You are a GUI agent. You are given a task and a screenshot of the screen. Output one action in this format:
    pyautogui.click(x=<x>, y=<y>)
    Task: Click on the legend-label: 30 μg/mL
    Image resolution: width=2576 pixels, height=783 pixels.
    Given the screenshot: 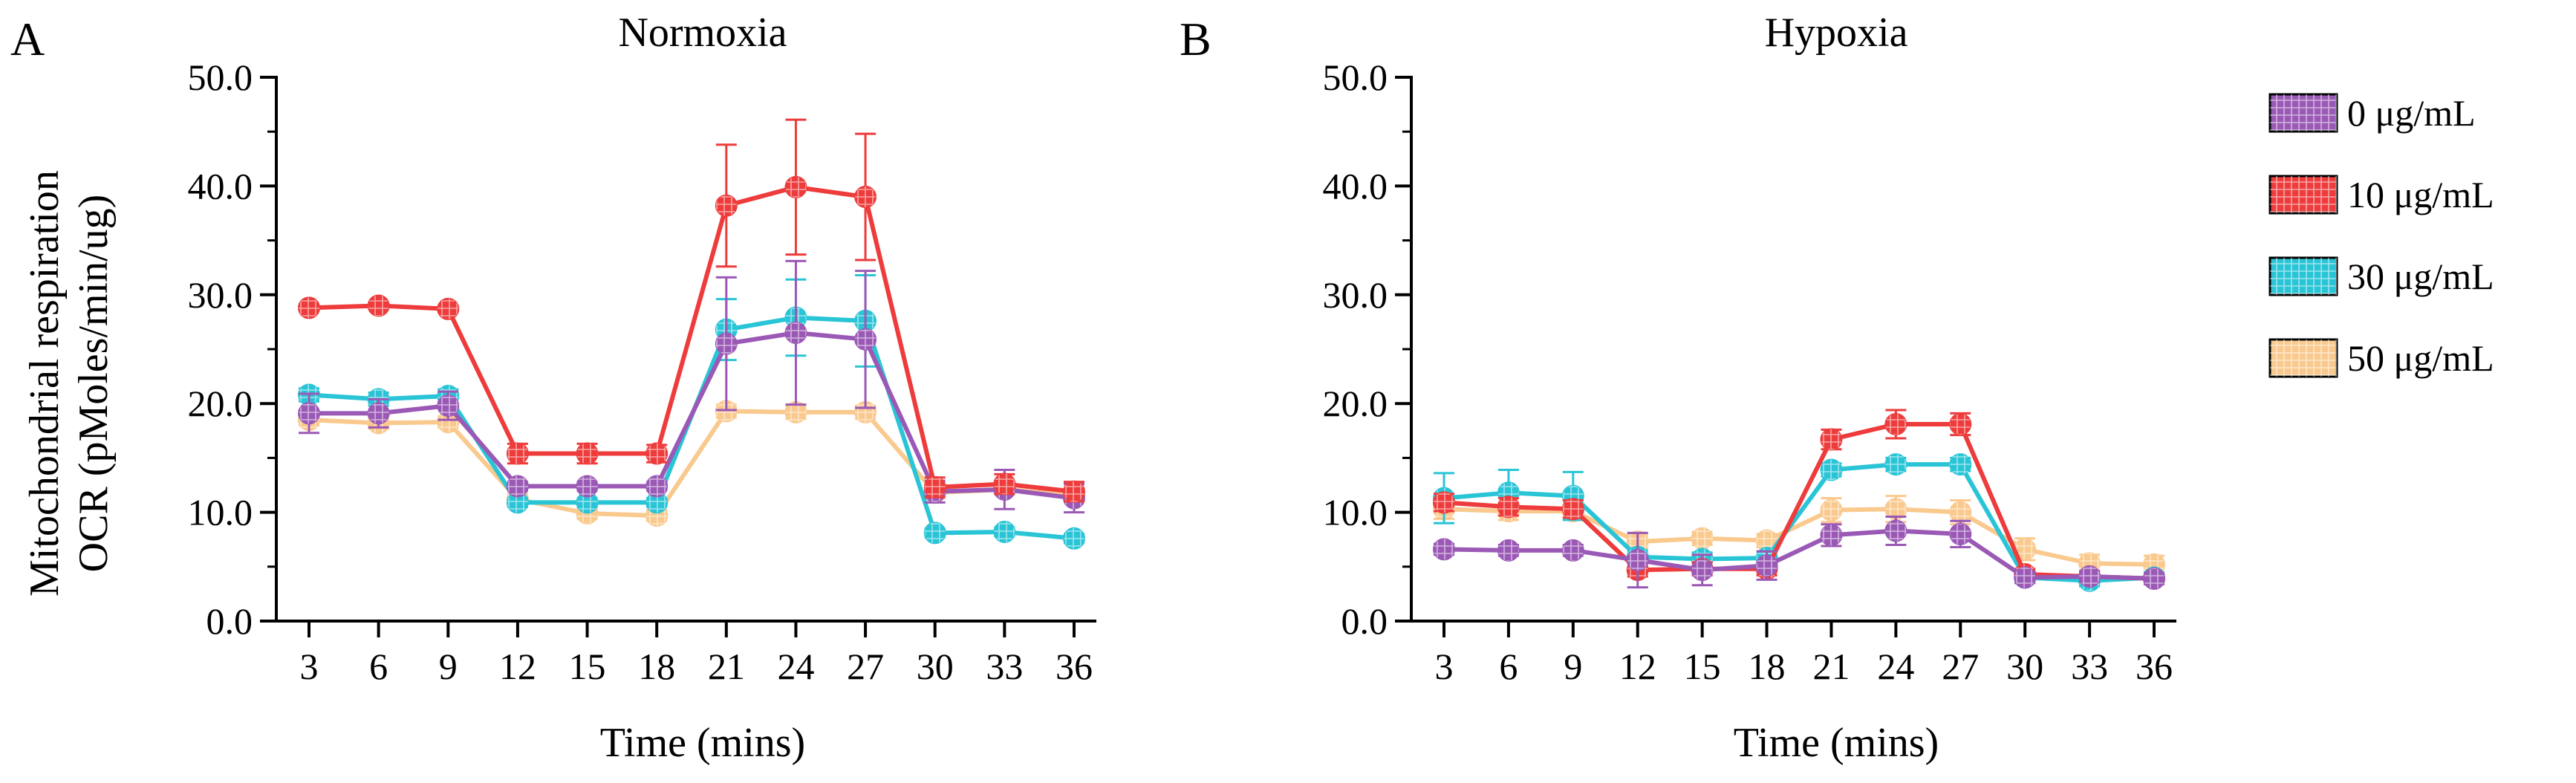 What is the action you would take?
    pyautogui.click(x=2420, y=276)
    